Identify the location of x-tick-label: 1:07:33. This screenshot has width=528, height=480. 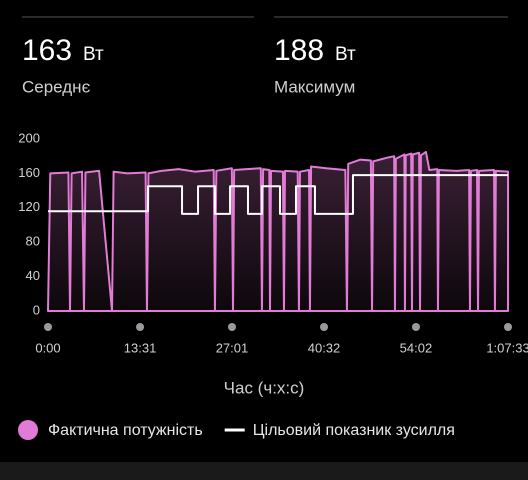
(507, 347).